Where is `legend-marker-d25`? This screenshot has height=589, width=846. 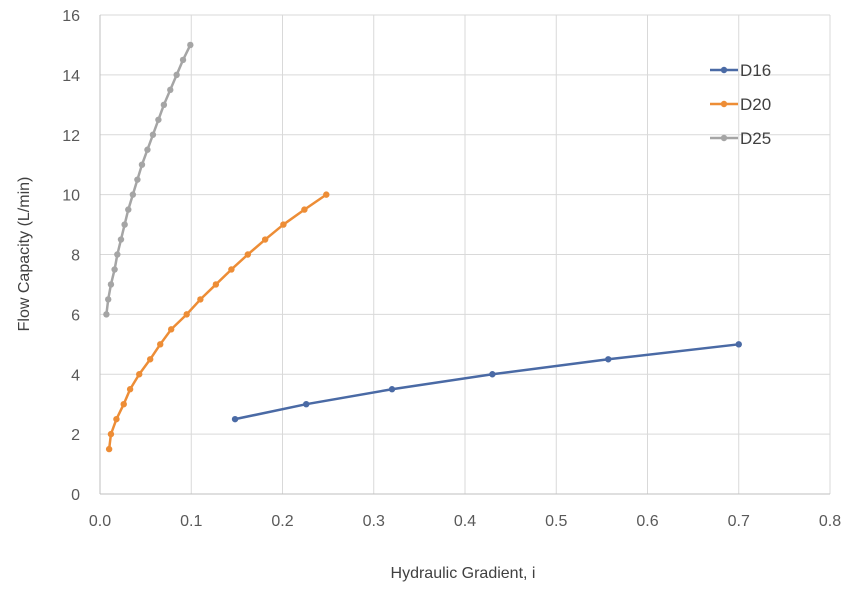
legend-marker-d25 is located at coordinates (724, 138).